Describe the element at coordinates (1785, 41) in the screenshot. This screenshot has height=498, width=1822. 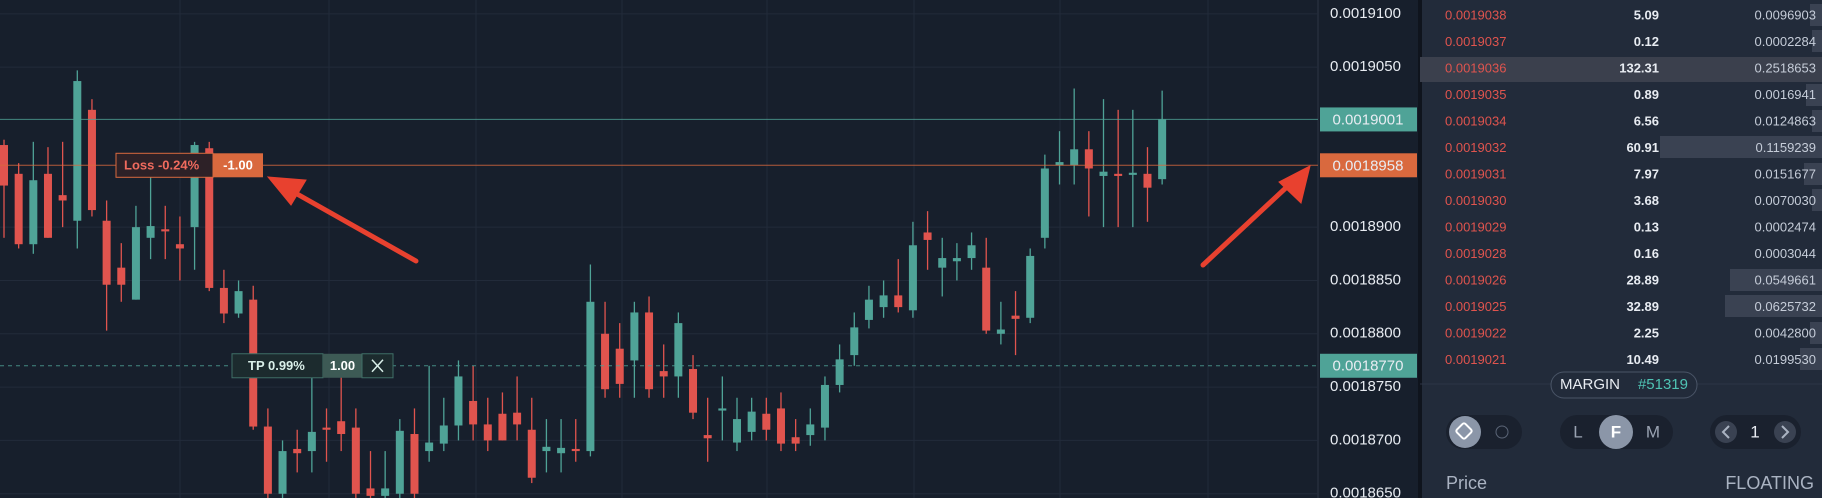
I see `ask-total: 0.0002284` at that location.